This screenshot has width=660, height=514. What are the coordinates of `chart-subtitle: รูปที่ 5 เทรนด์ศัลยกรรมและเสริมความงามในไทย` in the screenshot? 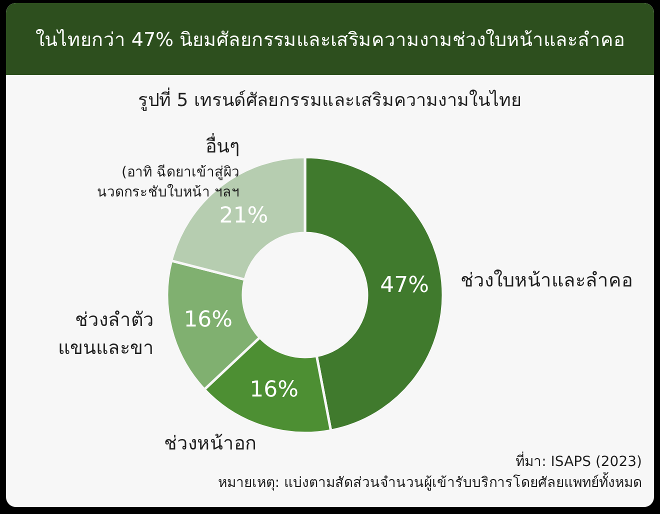 It's located at (330, 99).